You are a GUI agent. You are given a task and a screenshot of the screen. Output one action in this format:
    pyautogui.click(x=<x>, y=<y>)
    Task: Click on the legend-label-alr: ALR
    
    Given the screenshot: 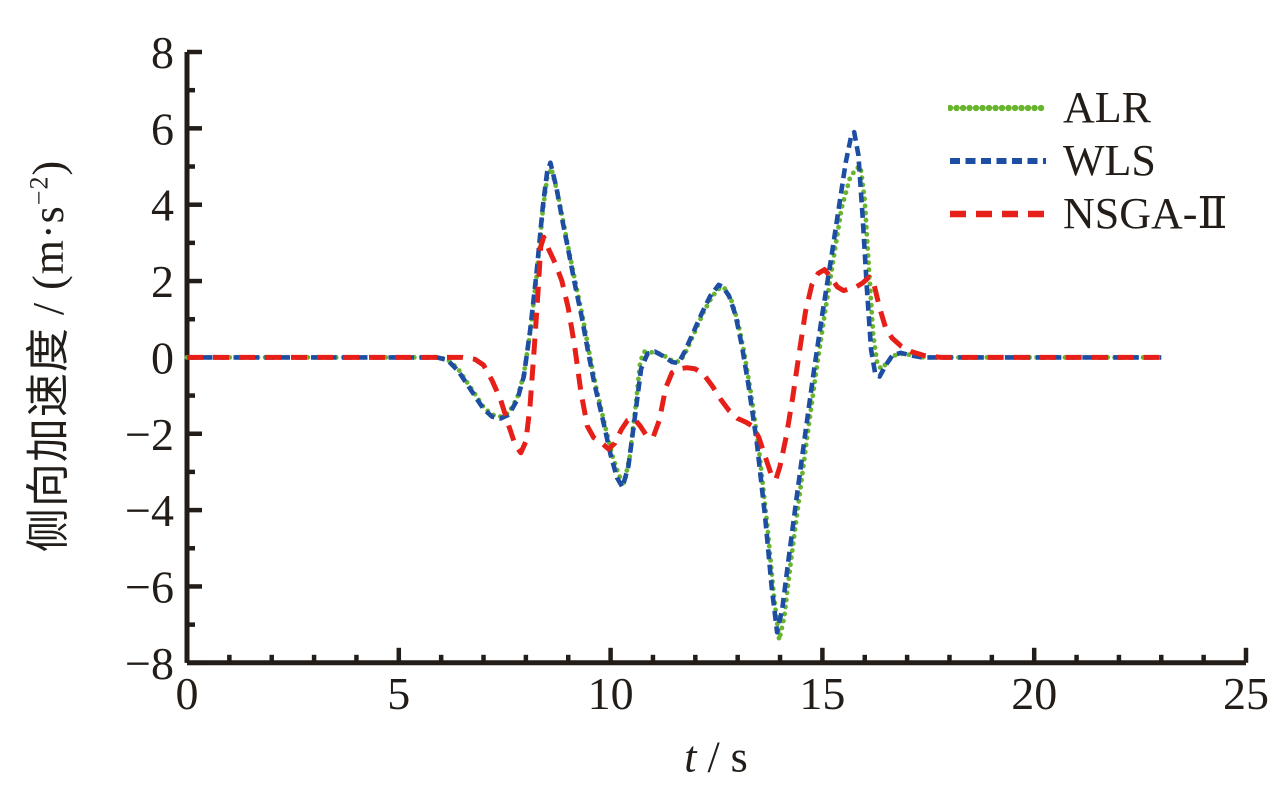 What is the action you would take?
    pyautogui.click(x=1107, y=107)
    